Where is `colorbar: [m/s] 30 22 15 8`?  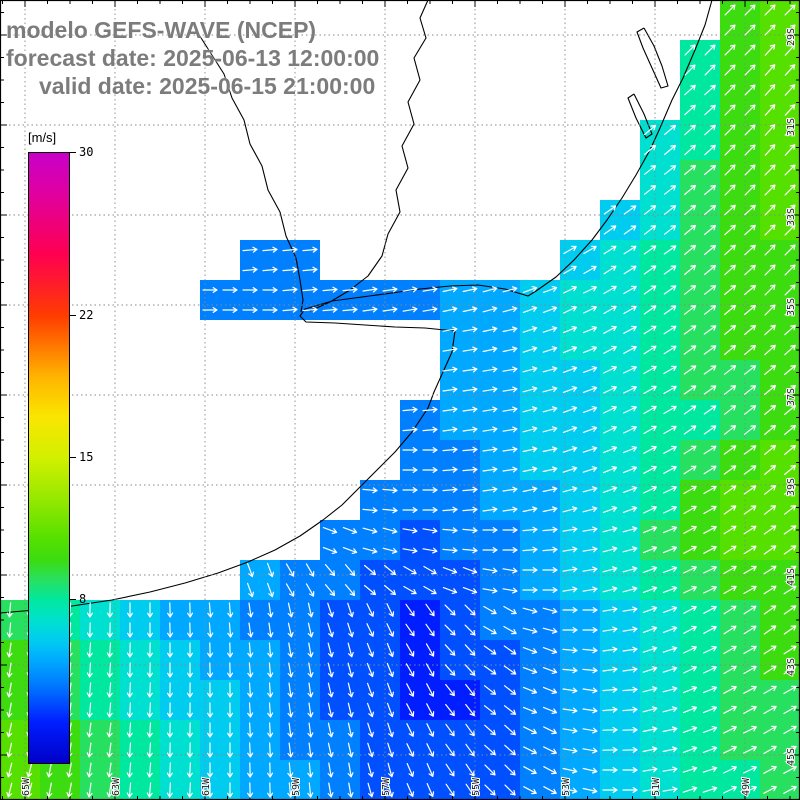
colorbar: [m/s] 30 22 15 8 is located at coordinates (81, 455).